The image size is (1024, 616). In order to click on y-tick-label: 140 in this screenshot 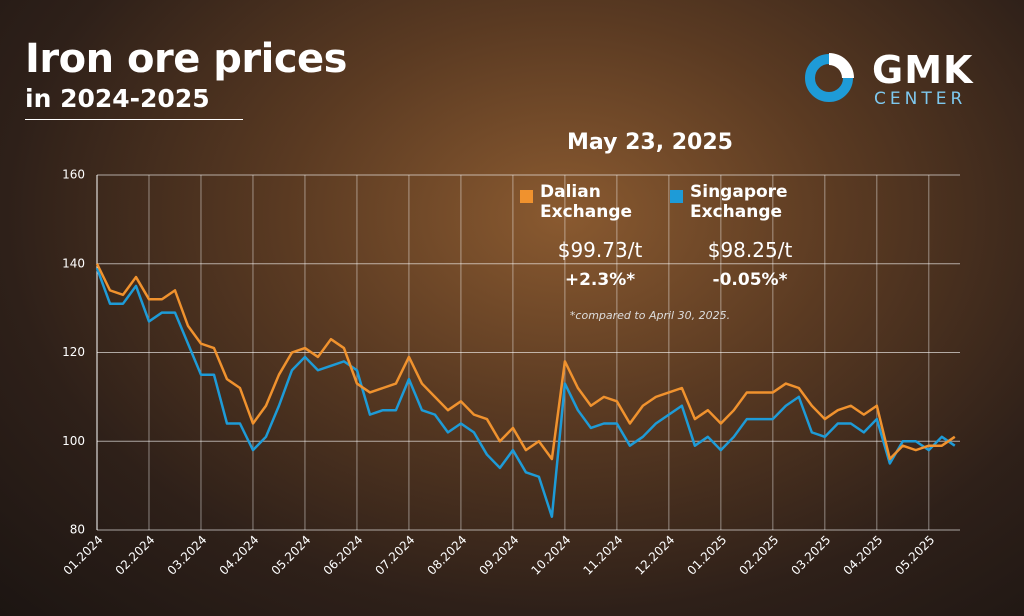, I will do `click(73, 263)`.